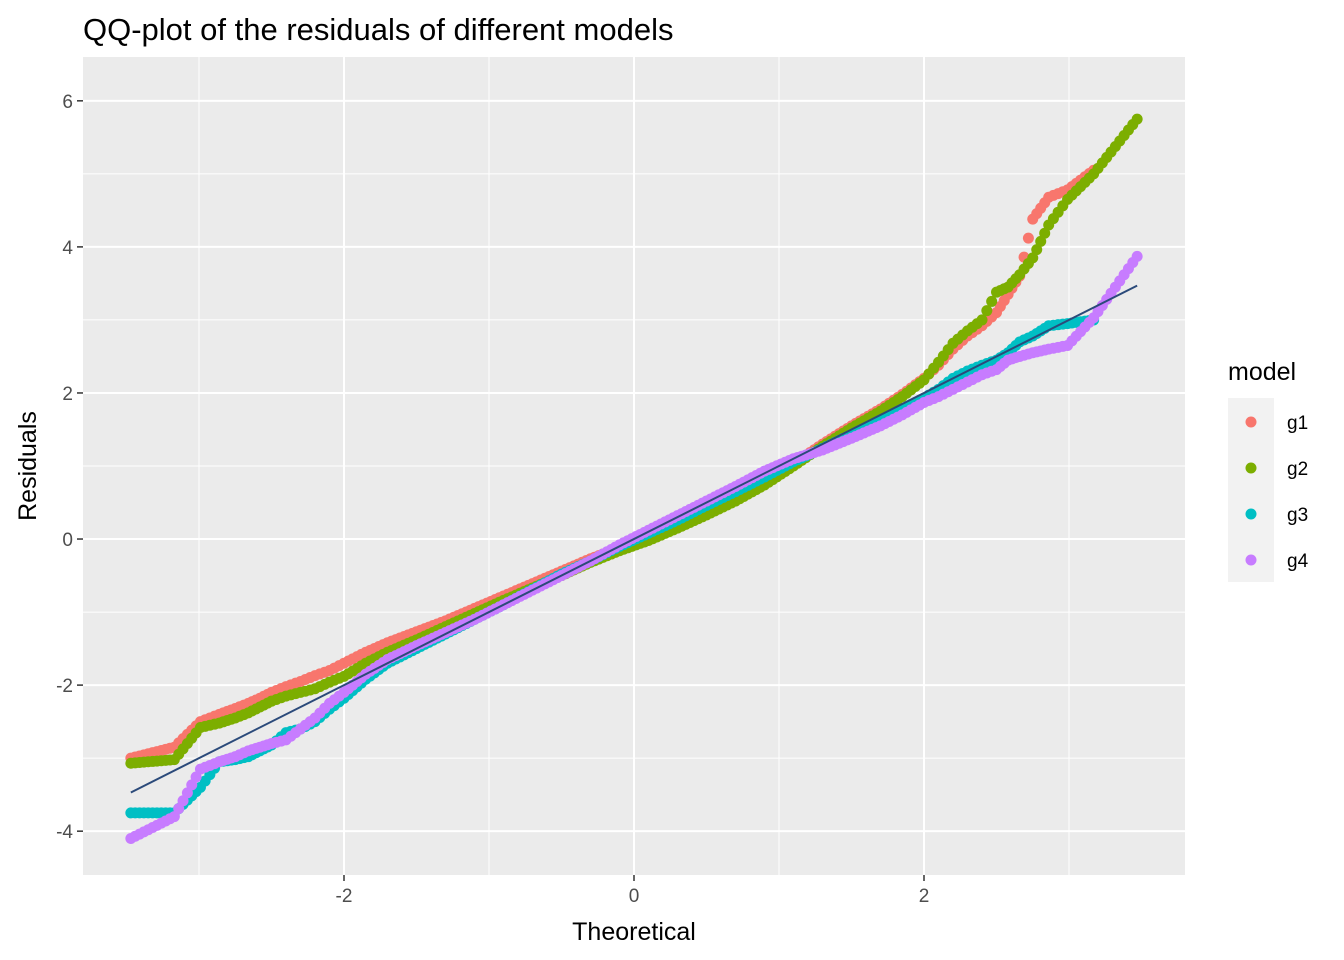  Describe the element at coordinates (67, 248) in the screenshot. I see `y-tick-label: 4` at that location.